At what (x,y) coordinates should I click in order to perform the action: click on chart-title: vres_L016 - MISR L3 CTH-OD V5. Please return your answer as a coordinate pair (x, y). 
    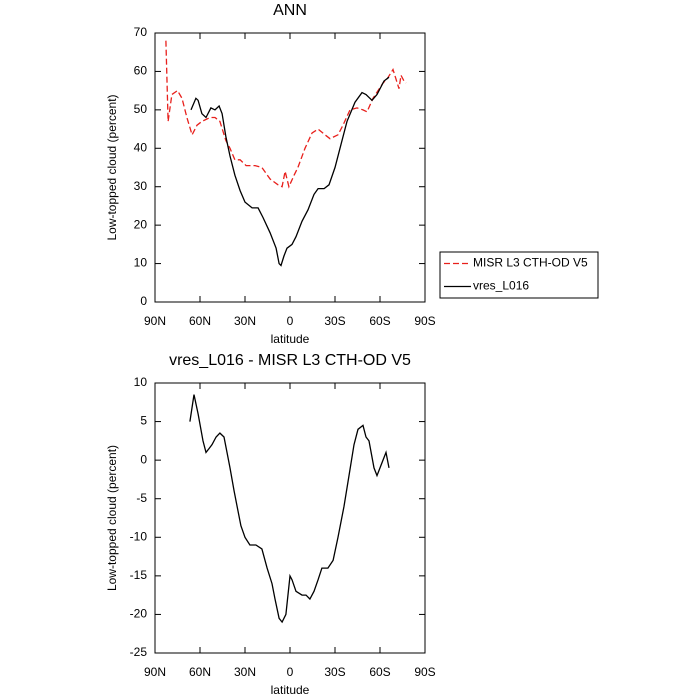
    Looking at the image, I should click on (290, 360).